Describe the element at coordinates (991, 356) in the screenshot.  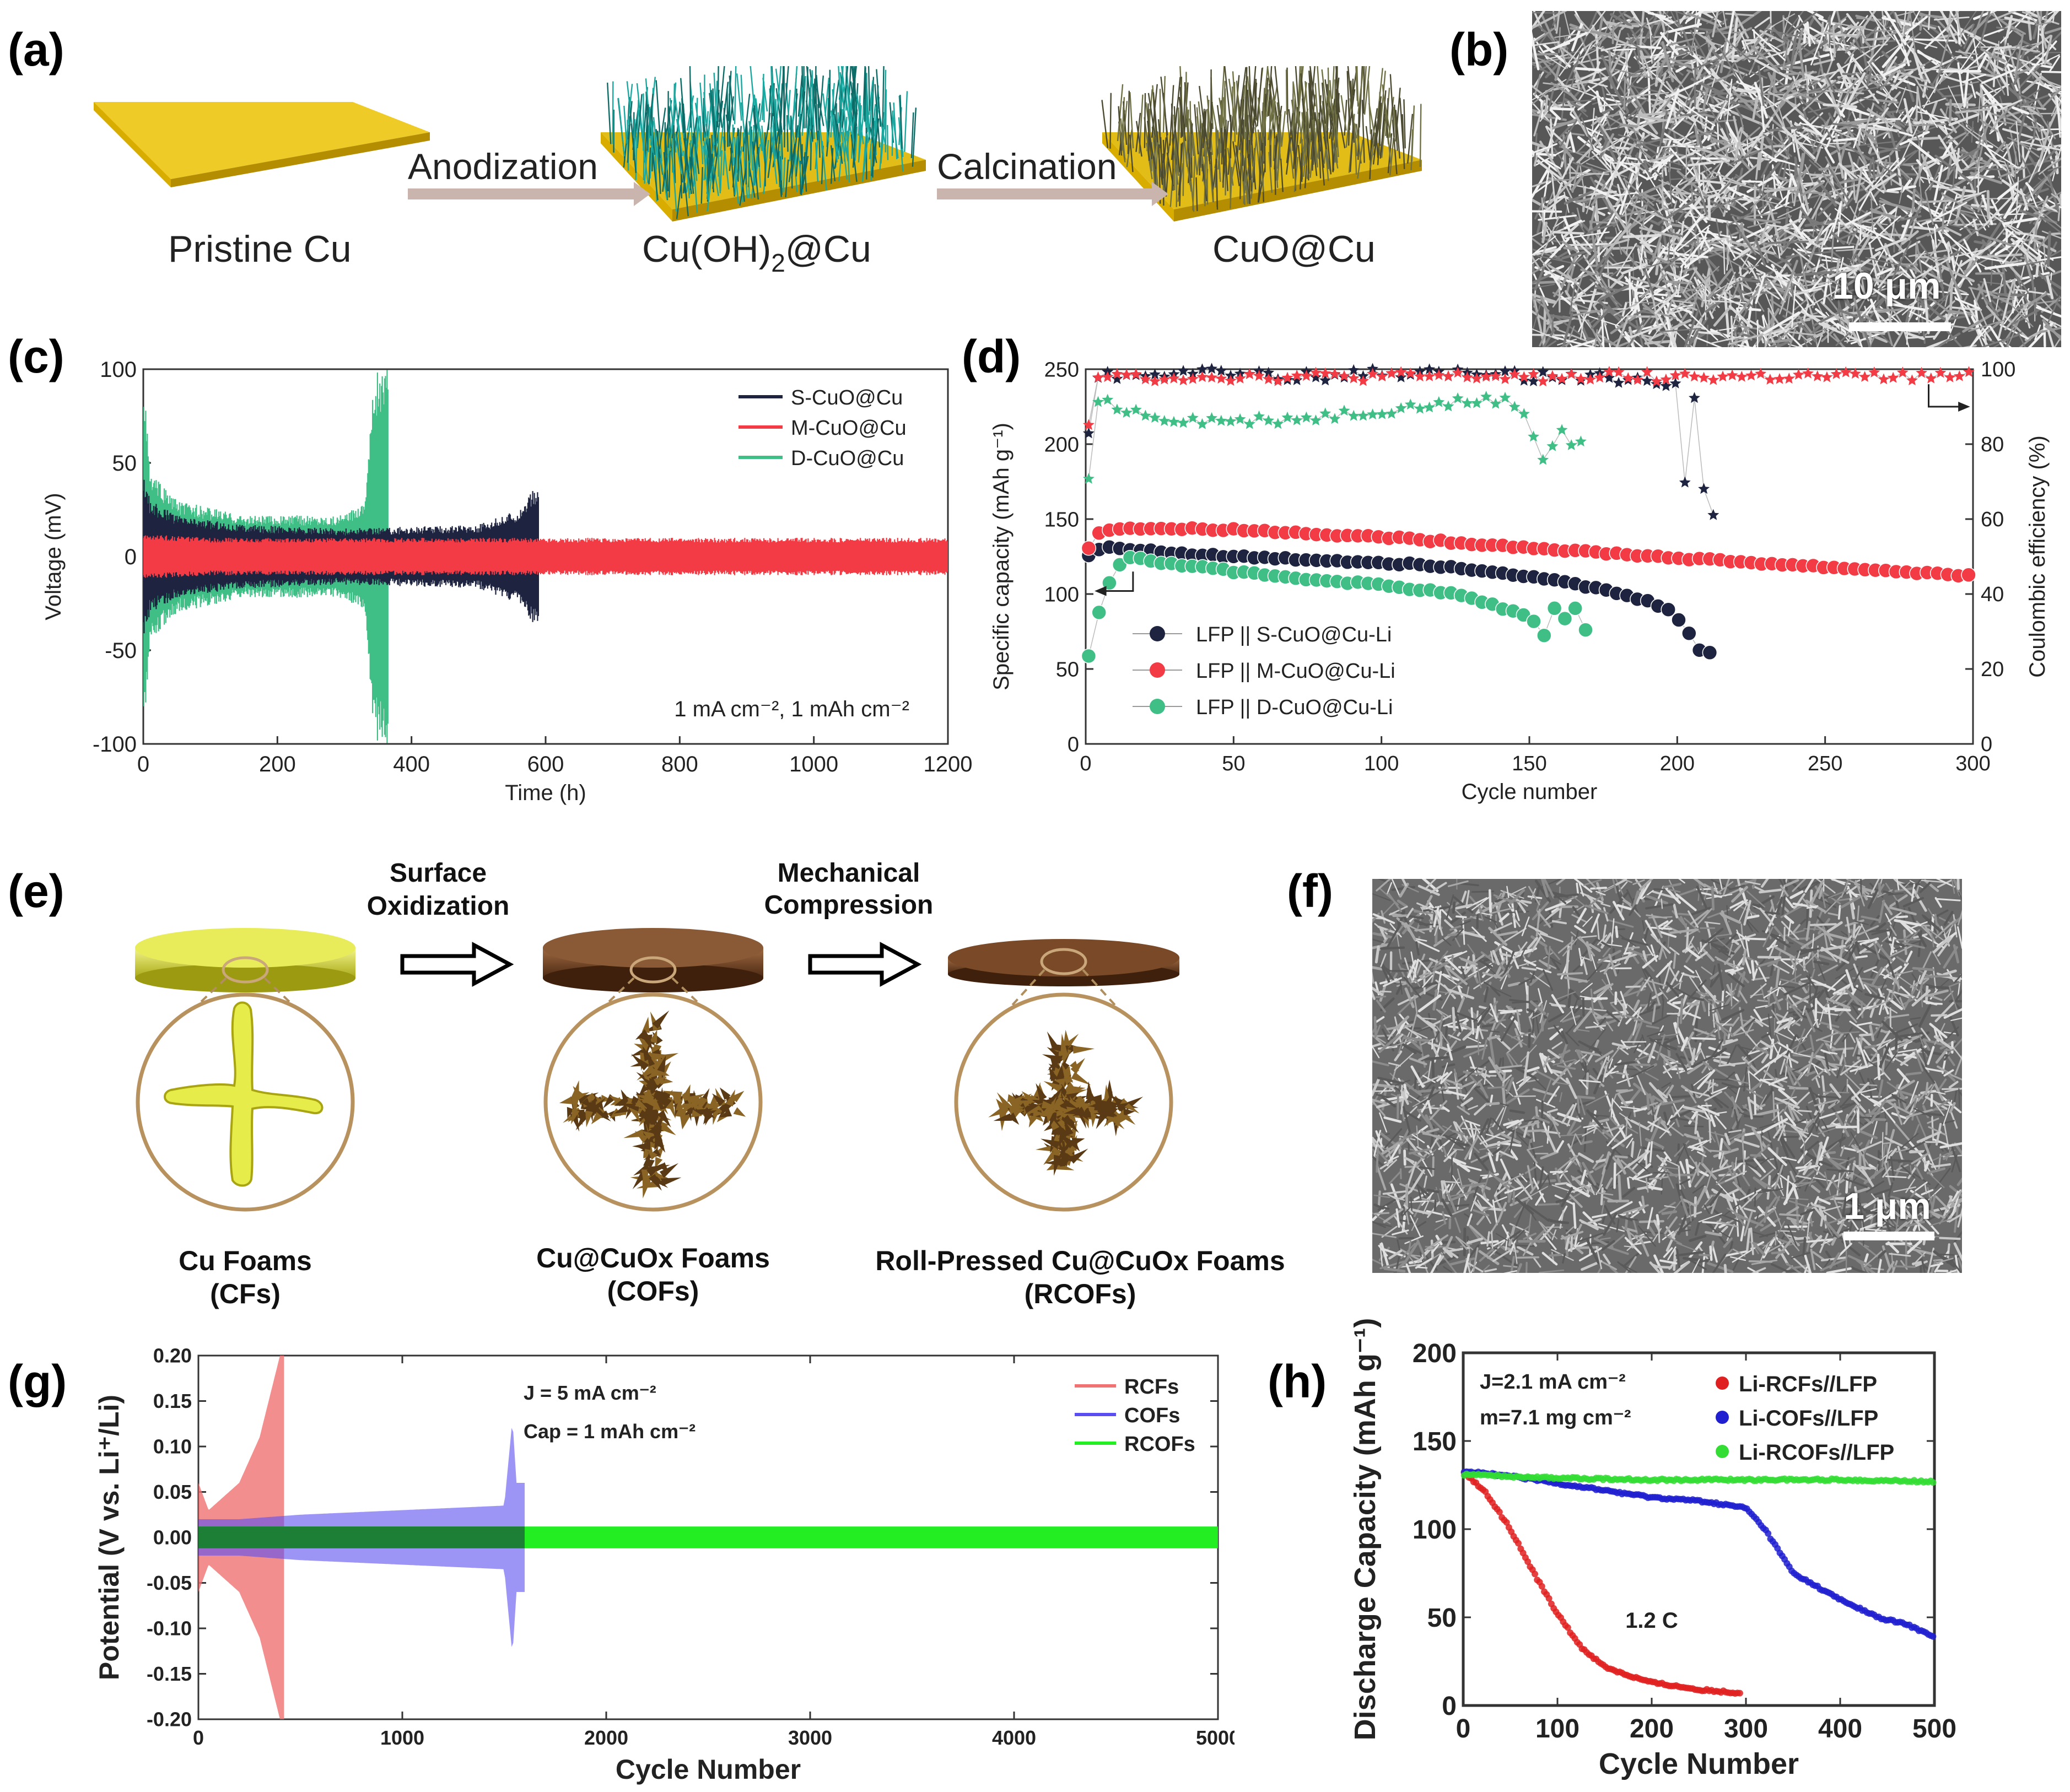
I see `panel-label-d: (d)` at that location.